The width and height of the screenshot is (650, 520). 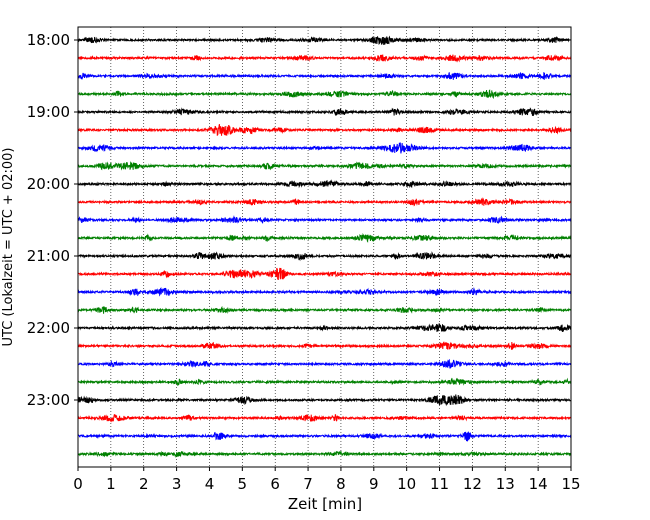 I want to click on trace-1915, so click(x=324, y=129).